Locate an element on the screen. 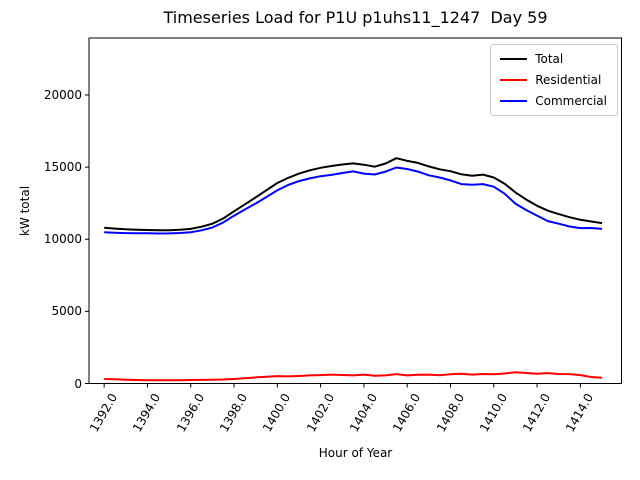  legend-label: Residential is located at coordinates (568, 80).